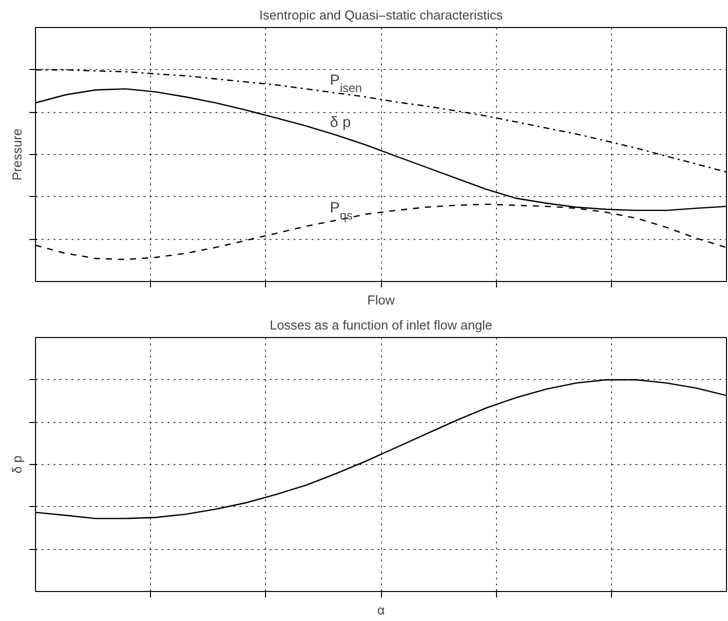  Describe the element at coordinates (17, 464) in the screenshot. I see `y-axis-title: δ p` at that location.